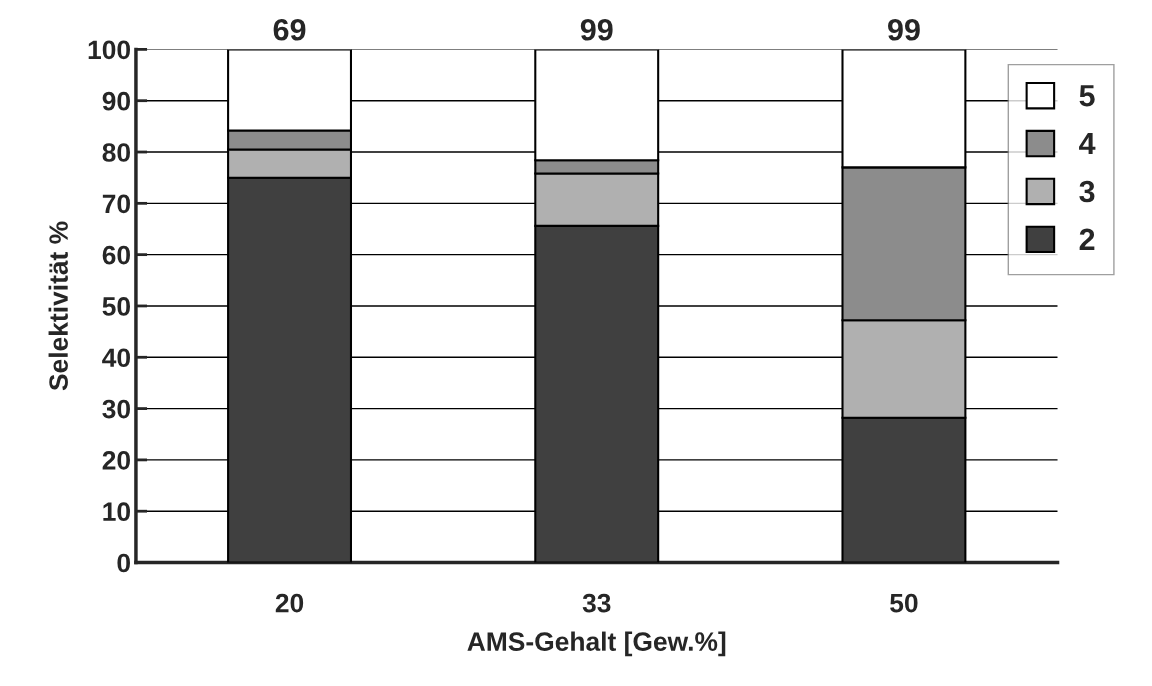  Describe the element at coordinates (123, 563) in the screenshot. I see `y-tick-label: 0` at that location.